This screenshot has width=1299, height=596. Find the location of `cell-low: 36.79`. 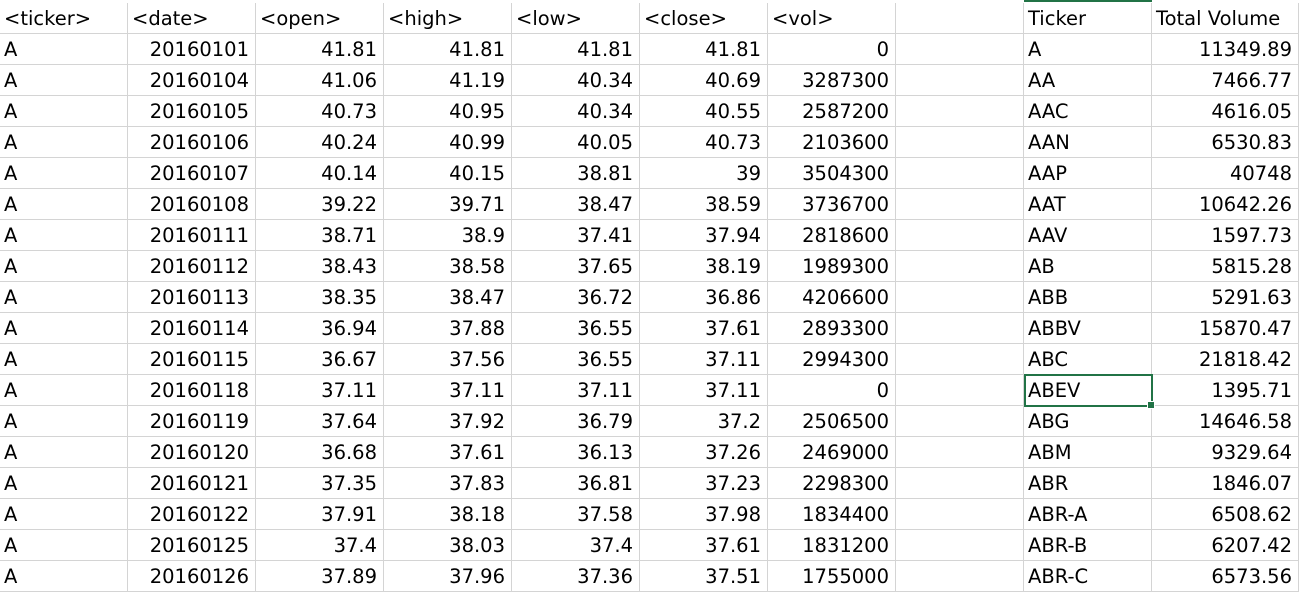

cell-low: 36.79 is located at coordinates (576, 421).